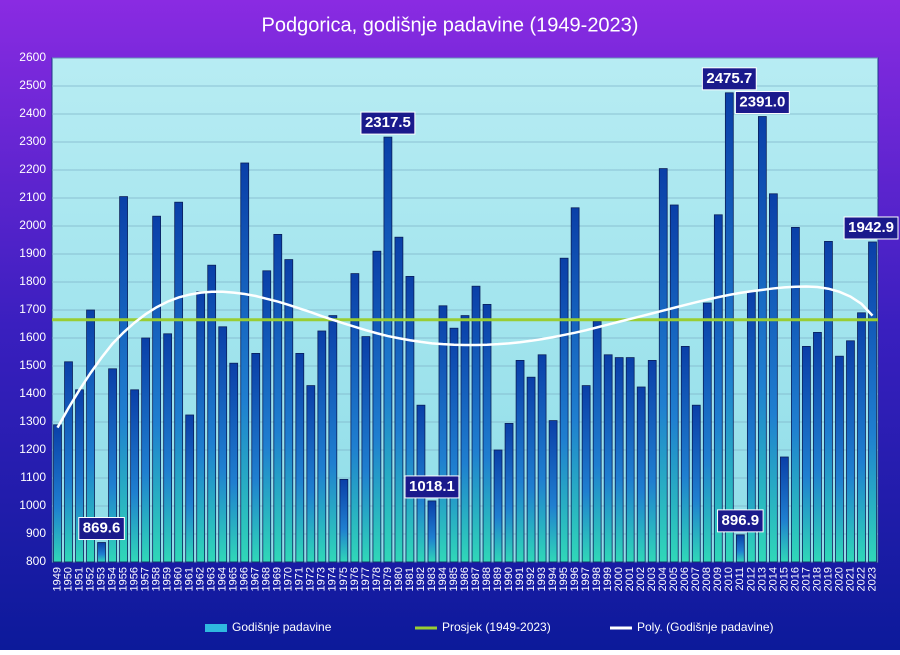  Describe the element at coordinates (32, 253) in the screenshot. I see `y-tick-label: 1900` at that location.